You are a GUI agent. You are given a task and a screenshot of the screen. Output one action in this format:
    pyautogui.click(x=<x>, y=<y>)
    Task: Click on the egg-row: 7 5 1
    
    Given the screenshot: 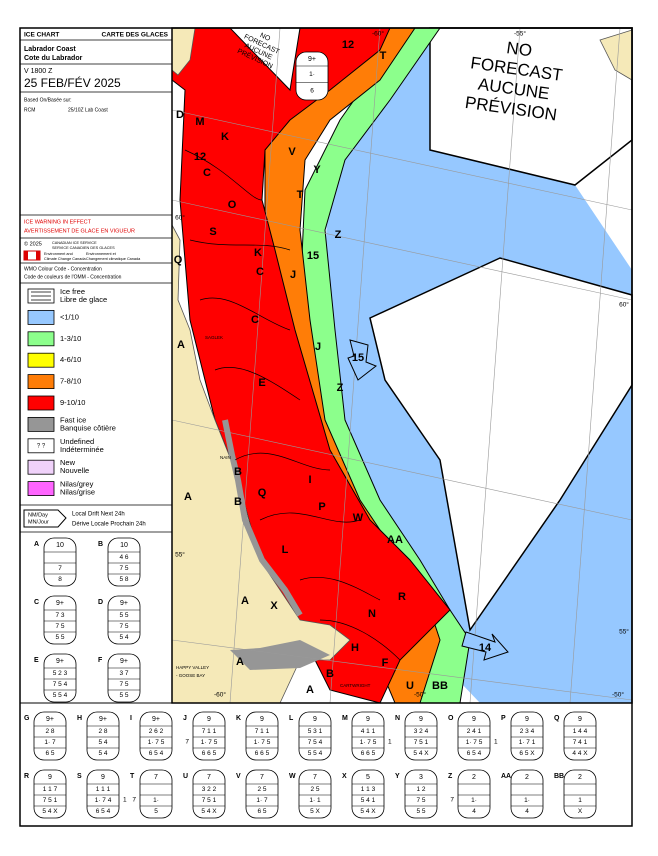 What is the action you would take?
    pyautogui.click(x=209, y=800)
    